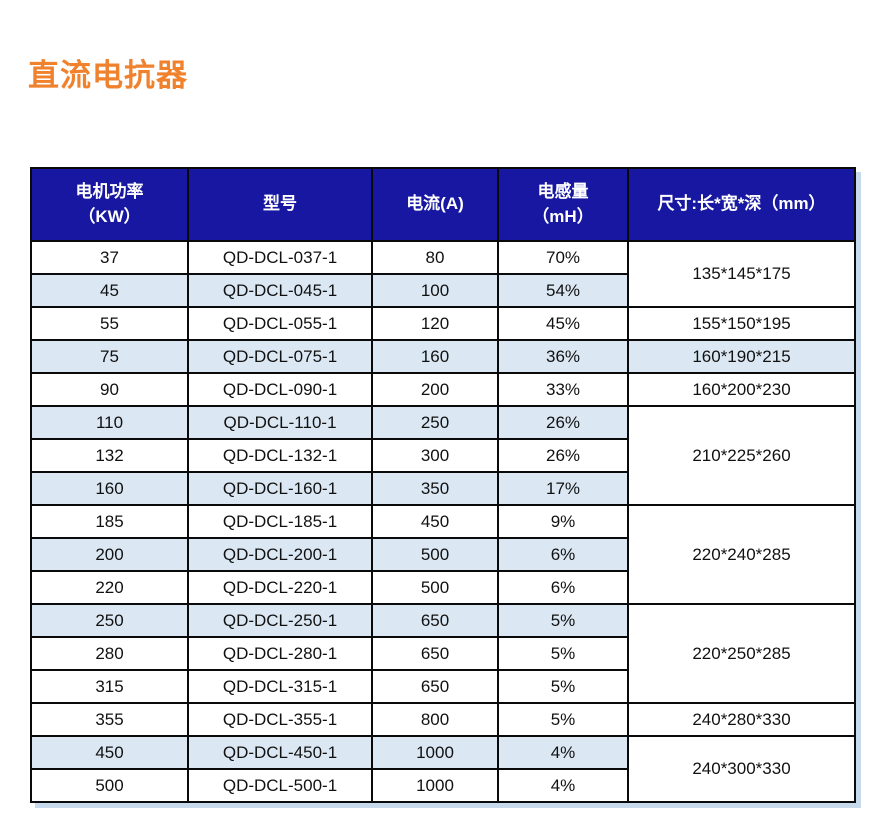 The image size is (885, 835). What do you see at coordinates (280, 323) in the screenshot?
I see `model-cell: QD-DCL-055-1` at bounding box center [280, 323].